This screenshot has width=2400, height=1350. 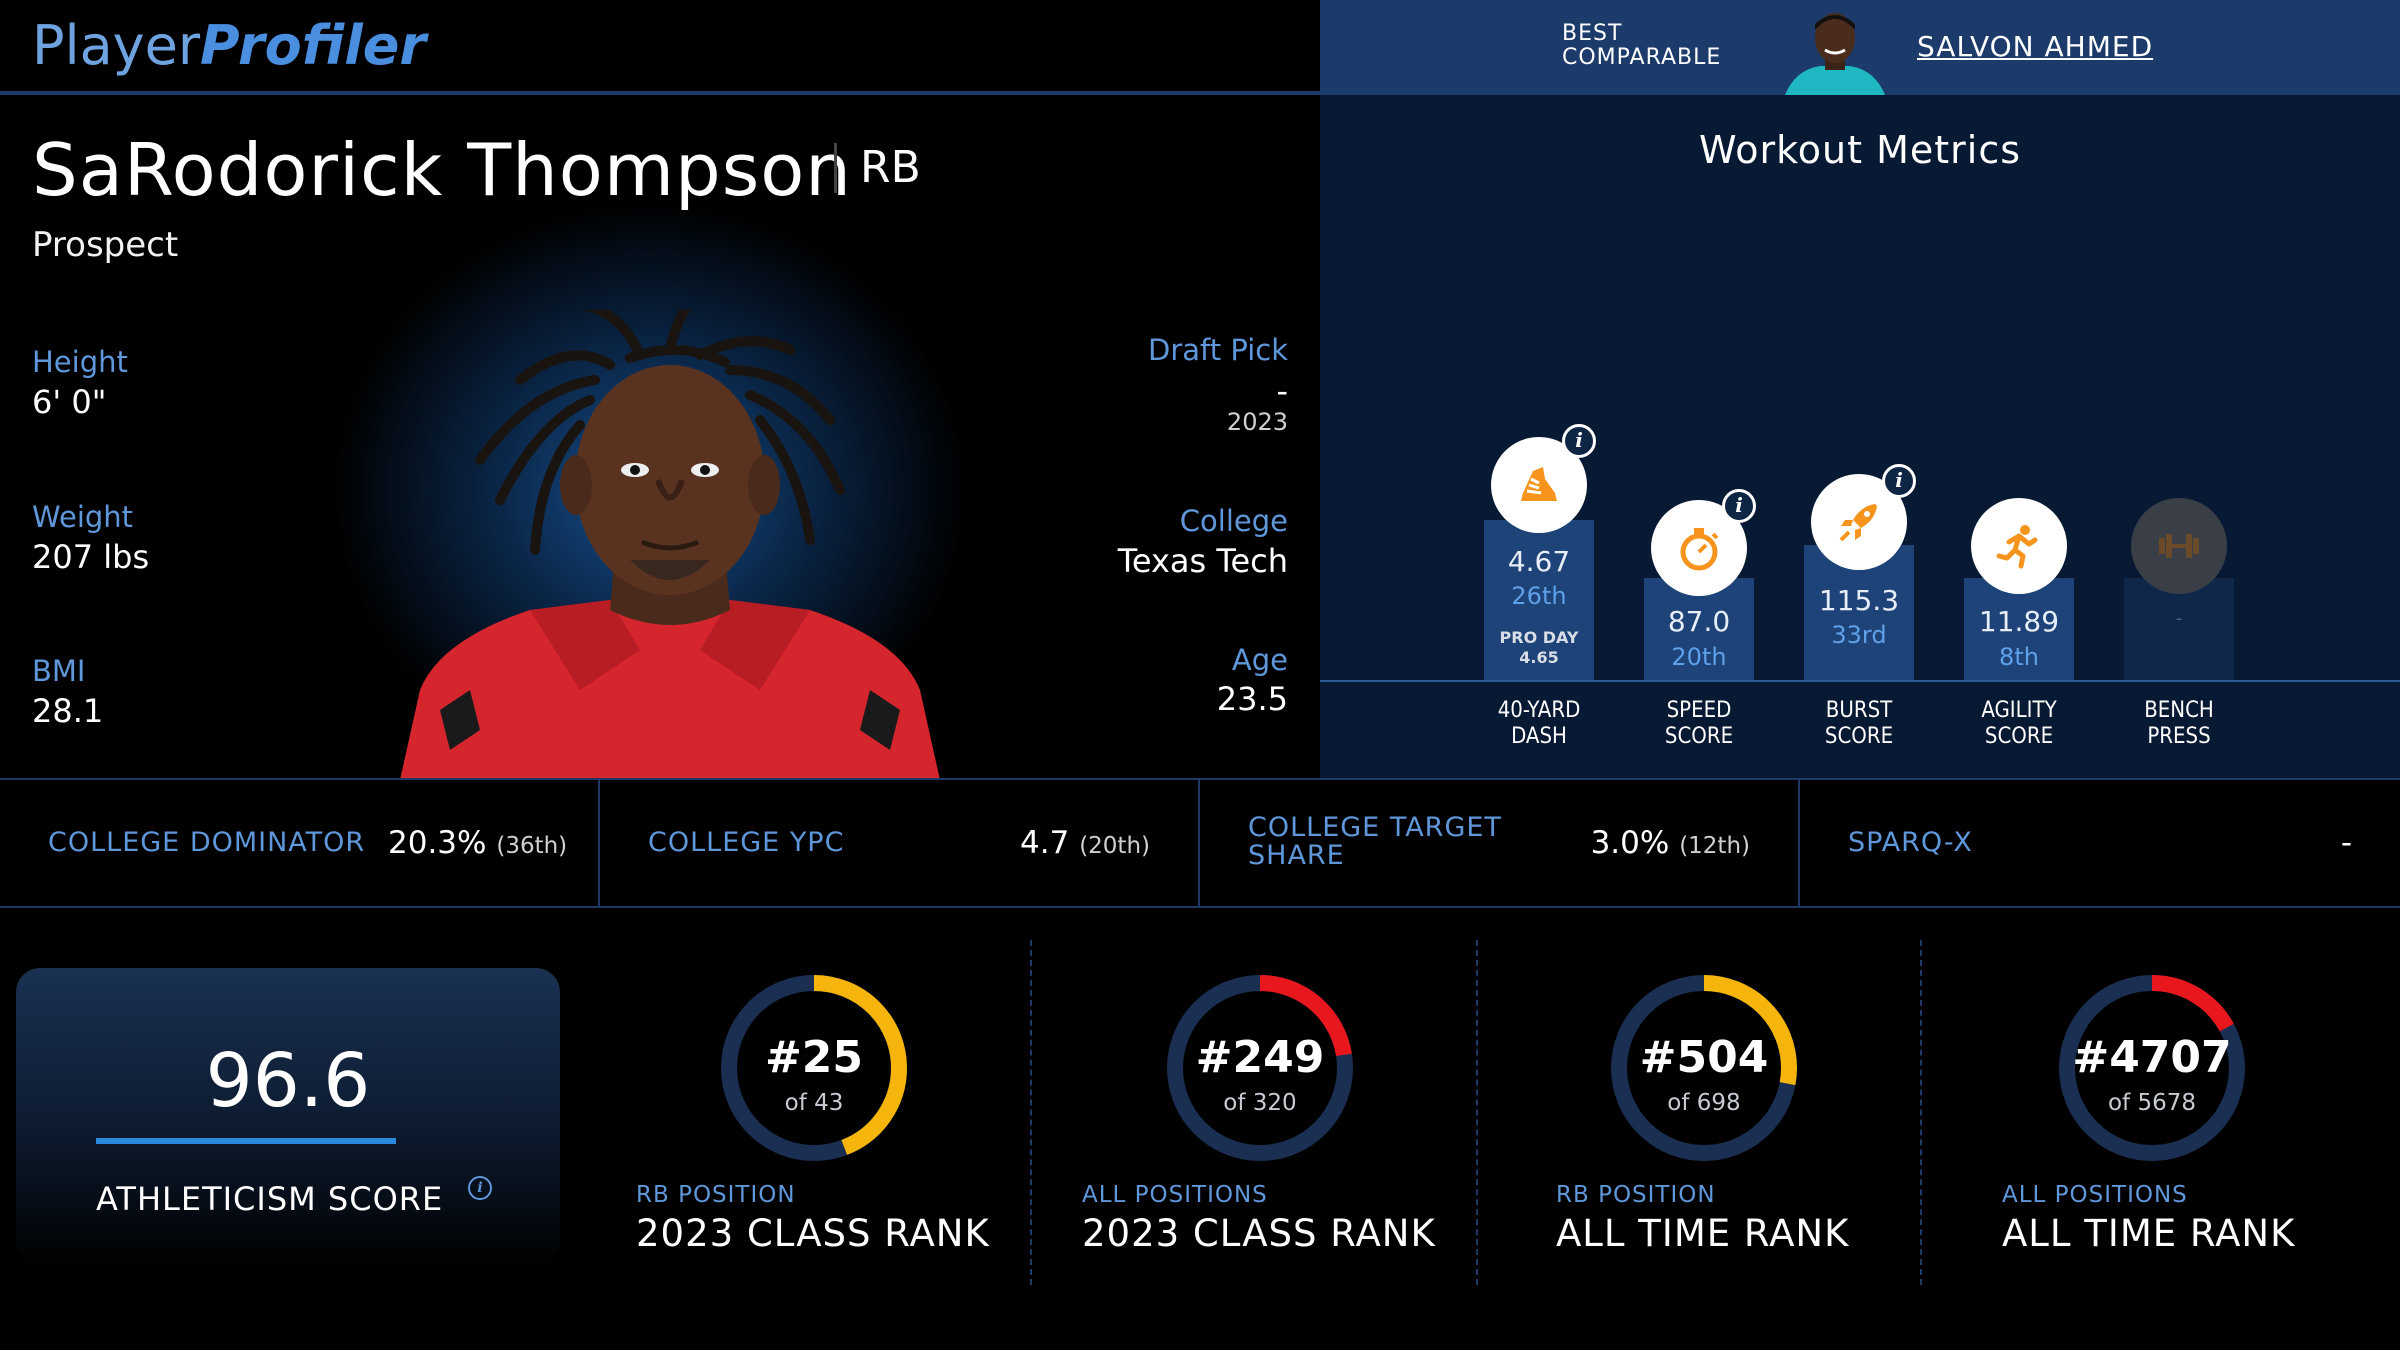 What do you see at coordinates (2100, 843) in the screenshot?
I see `sparq-x-cell: SPARQ-X -` at bounding box center [2100, 843].